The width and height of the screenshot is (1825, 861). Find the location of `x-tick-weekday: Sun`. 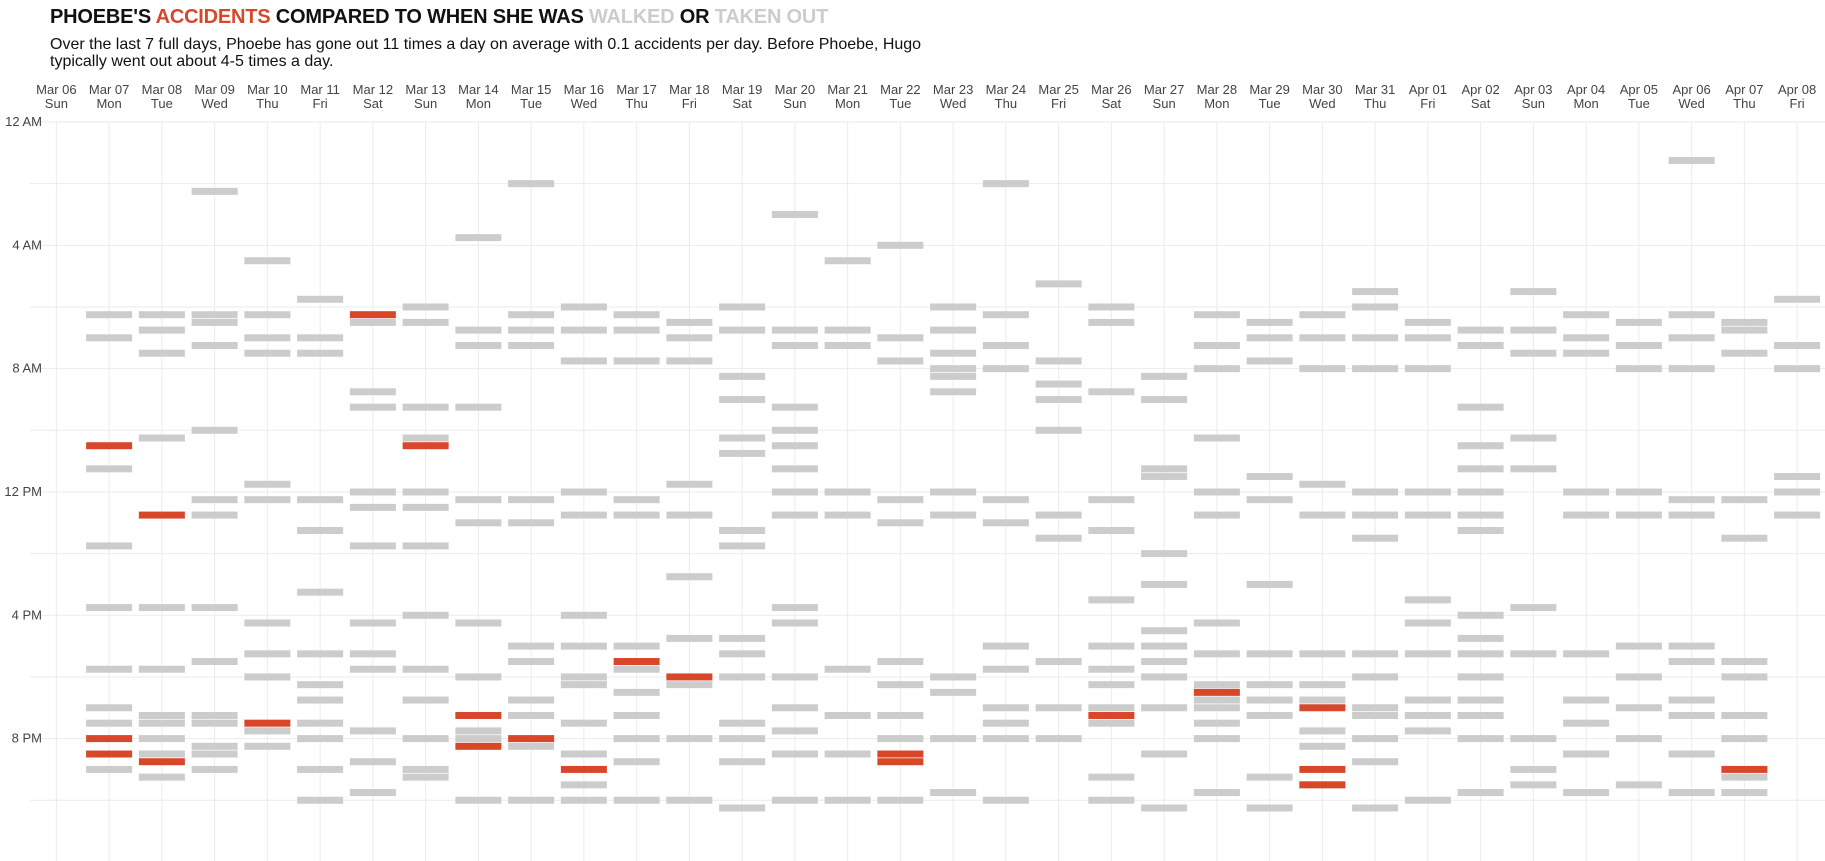

x-tick-weekday: Sun is located at coordinates (794, 103).